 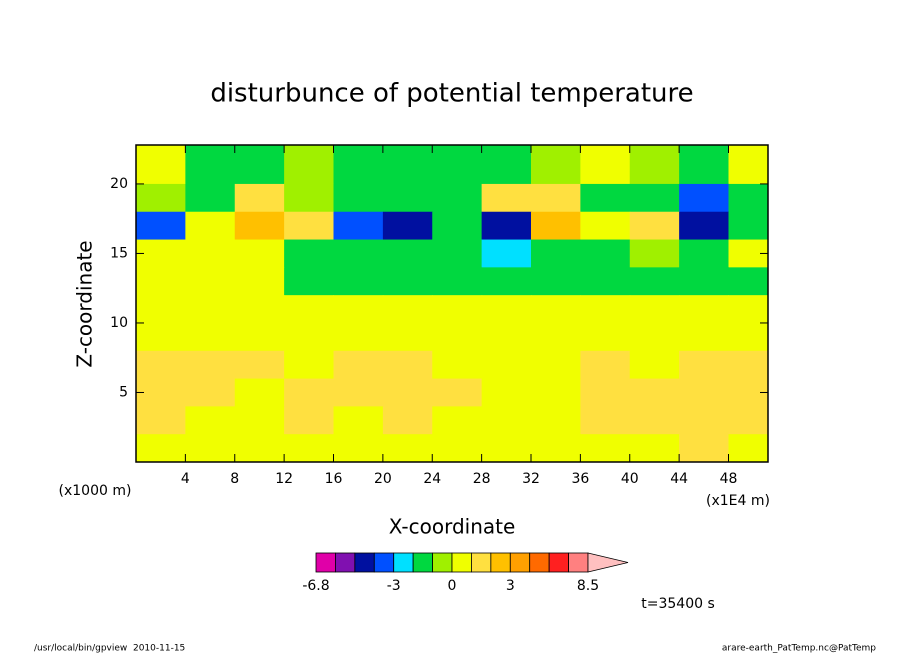 What do you see at coordinates (432, 479) in the screenshot?
I see `x-tick-label: 24` at bounding box center [432, 479].